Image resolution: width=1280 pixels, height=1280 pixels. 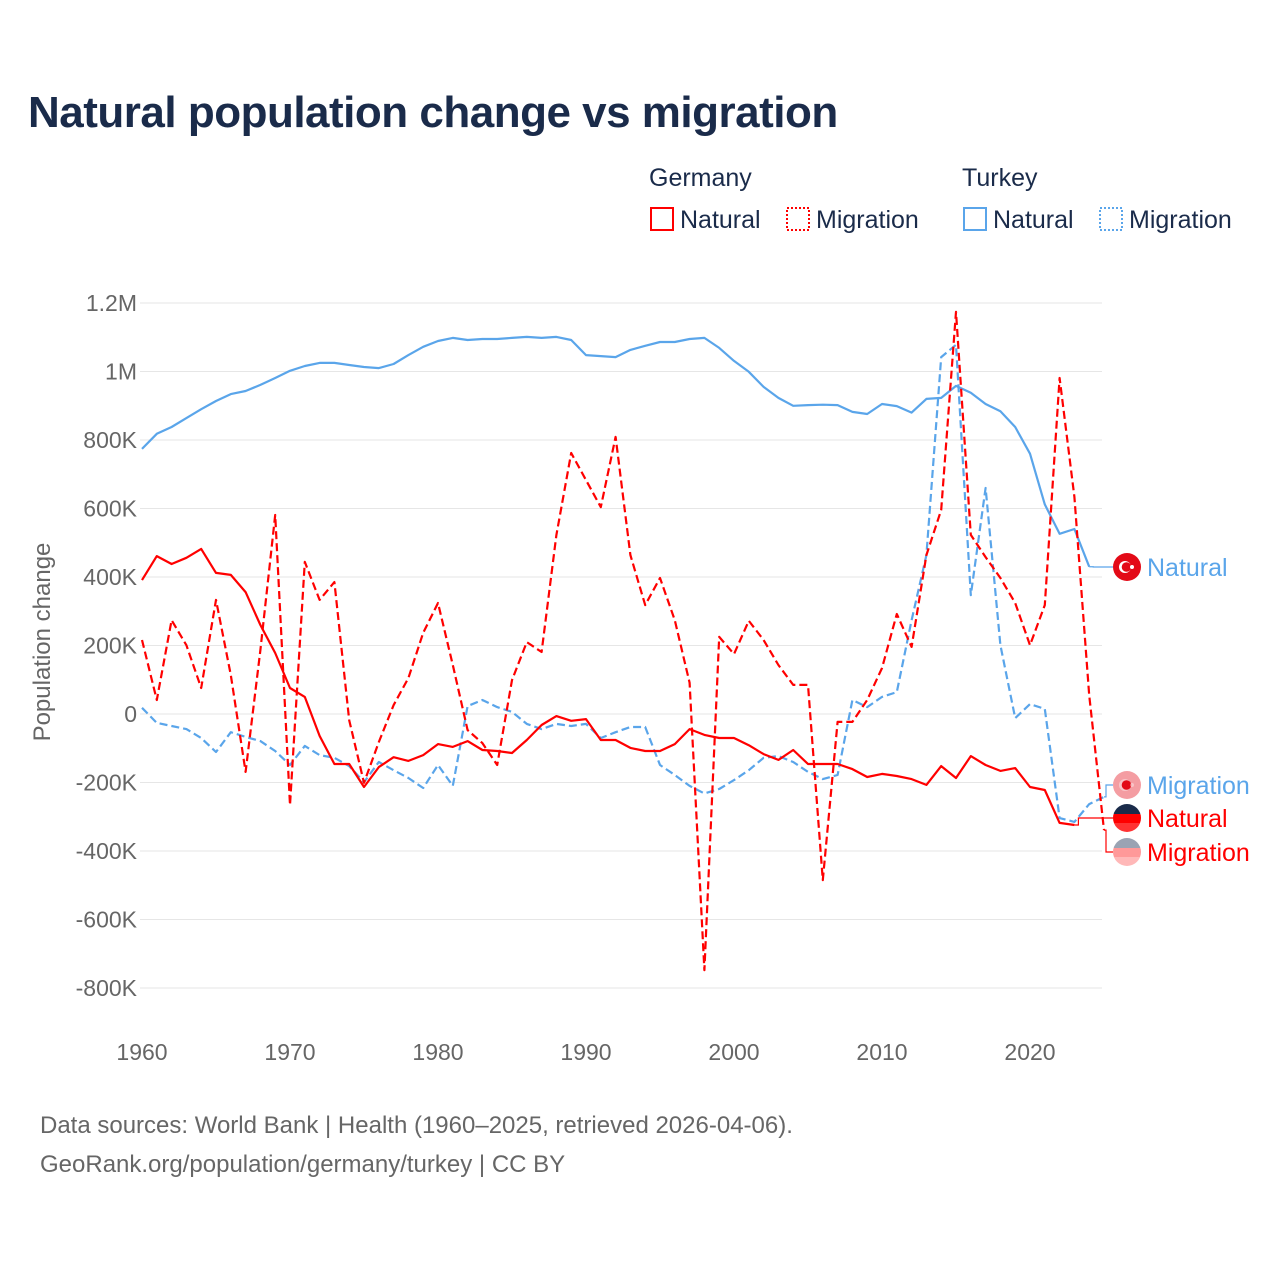 What do you see at coordinates (733, 1052) in the screenshot?
I see `x-tick-label: 2000` at bounding box center [733, 1052].